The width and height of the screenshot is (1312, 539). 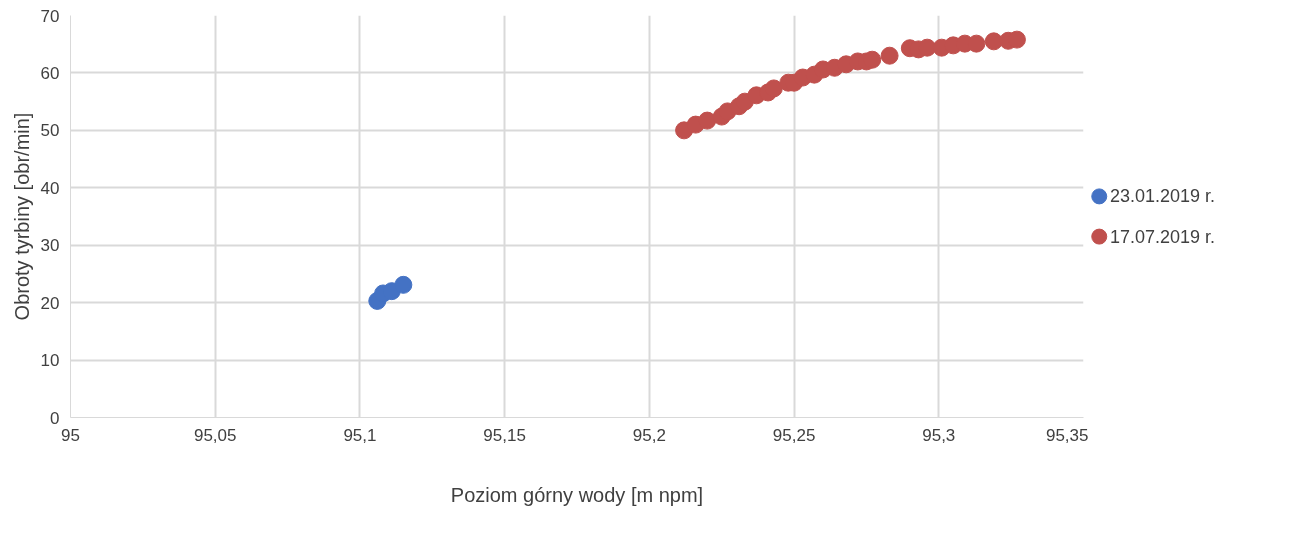 I want to click on x-tick-label: 95,25, so click(x=794, y=435).